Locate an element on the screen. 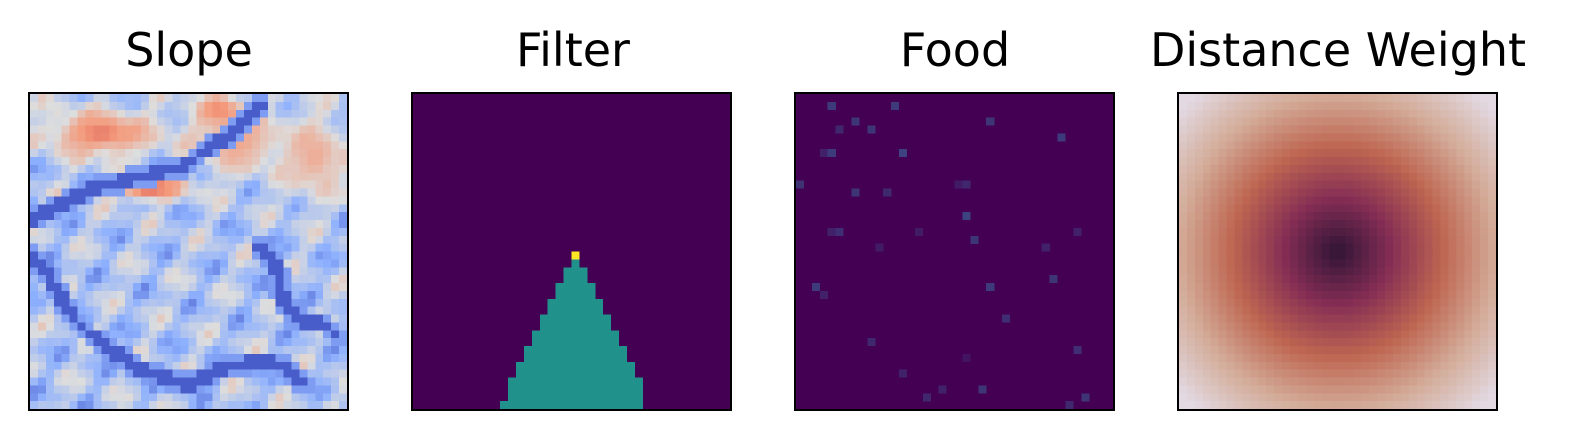 This screenshot has height=446, width=1590. filter-region-row is located at coordinates (575, 365).